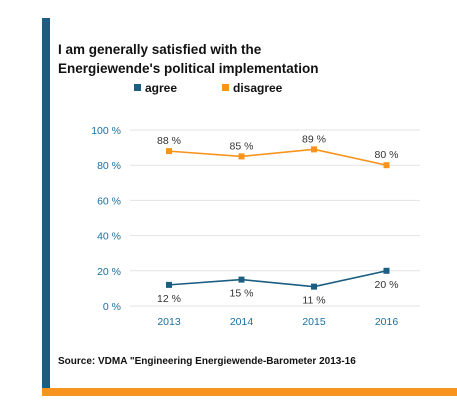 The image size is (457, 411). I want to click on y-tick-label-100: 100 %, so click(106, 131).